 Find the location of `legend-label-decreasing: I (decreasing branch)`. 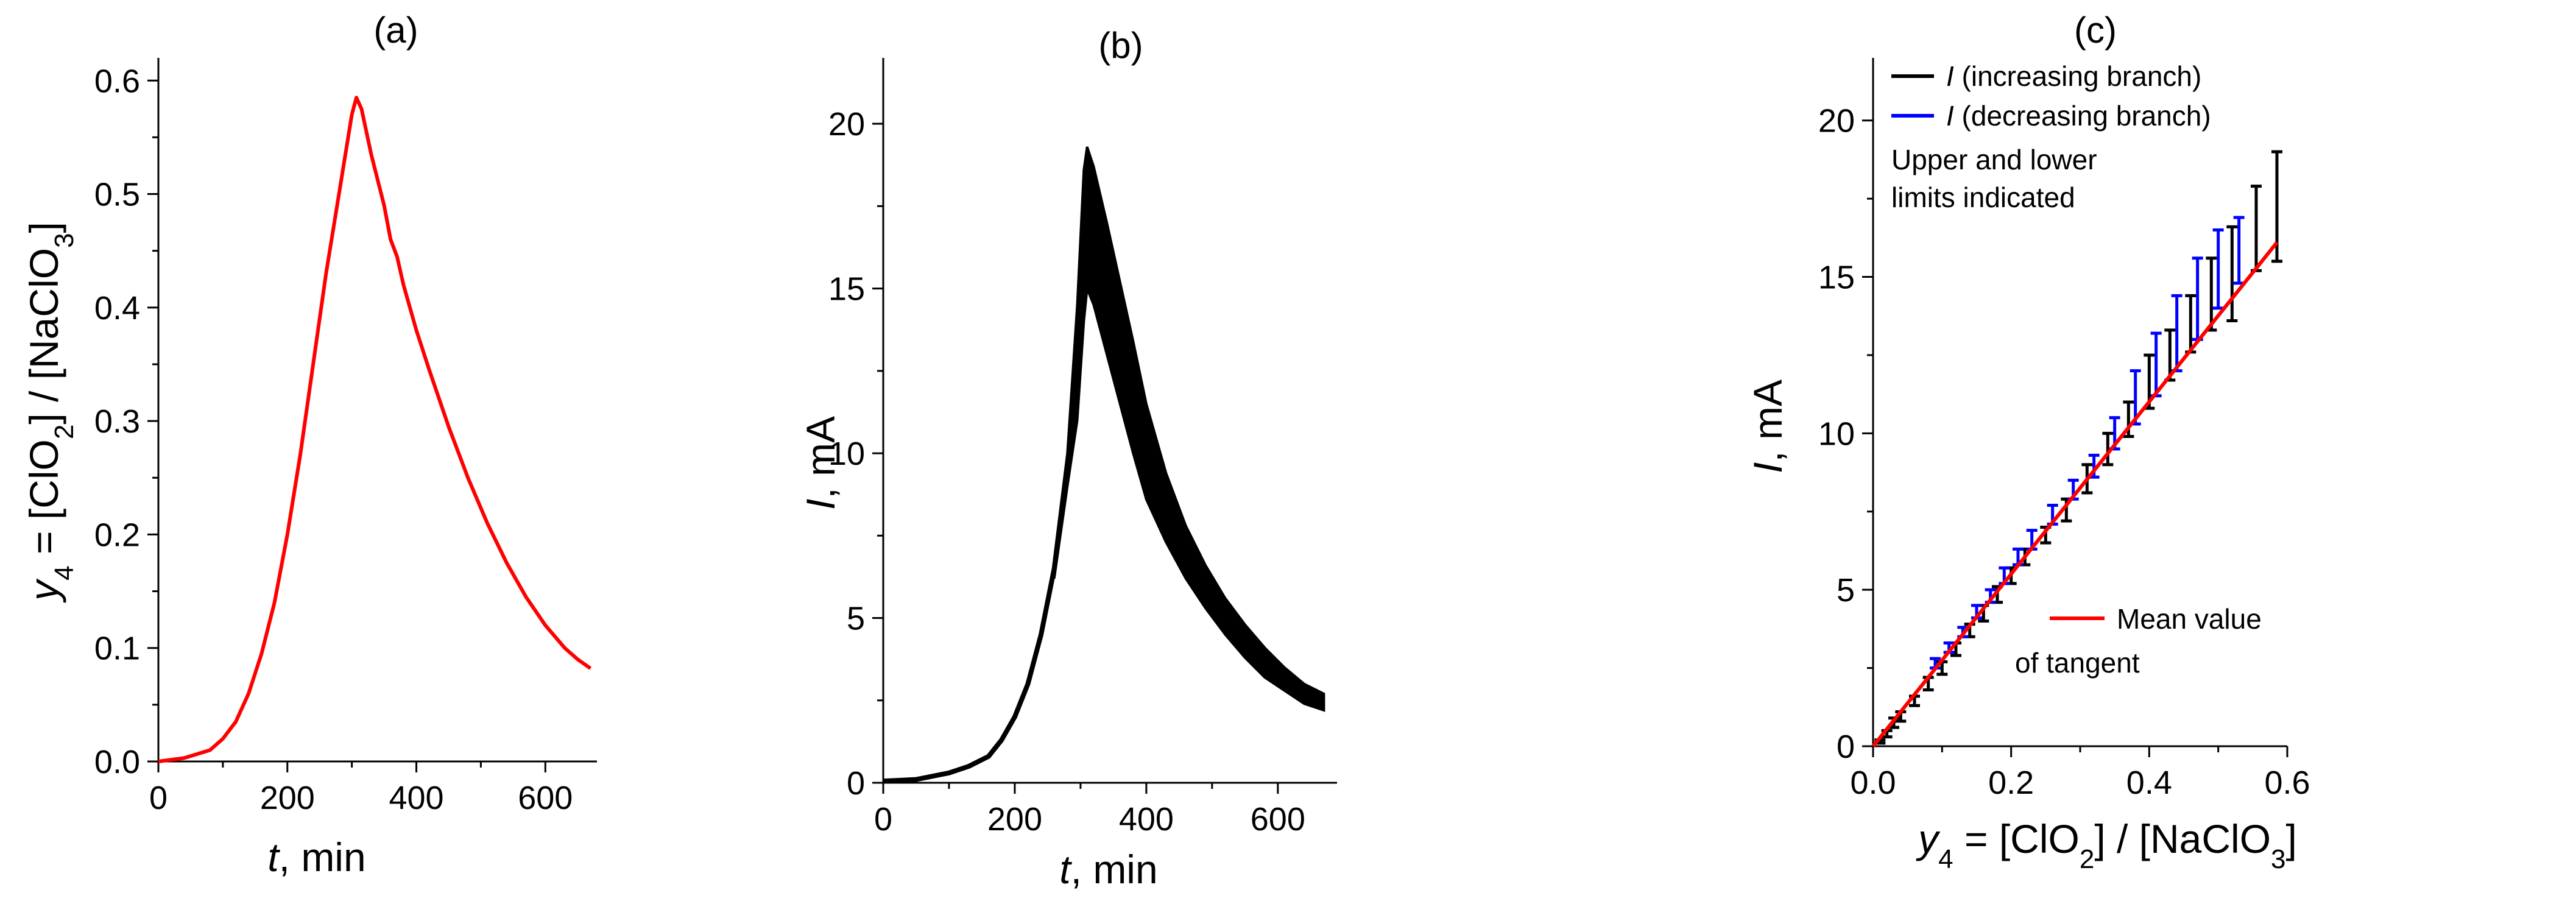

legend-label-decreasing: I (decreasing branch) is located at coordinates (2078, 116).